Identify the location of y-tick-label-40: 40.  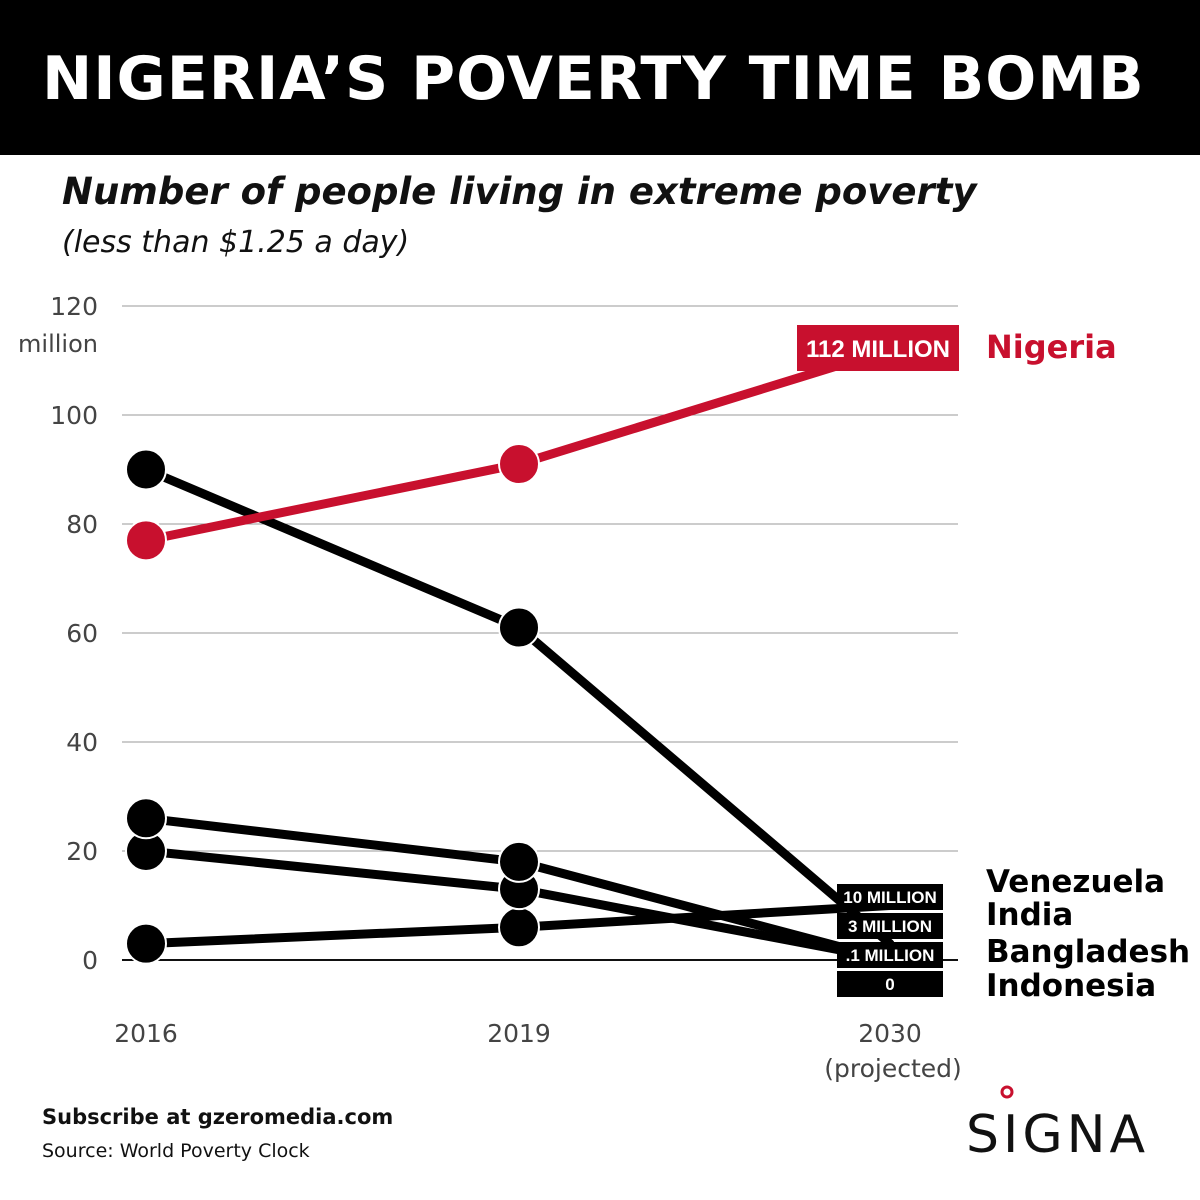
(82, 742).